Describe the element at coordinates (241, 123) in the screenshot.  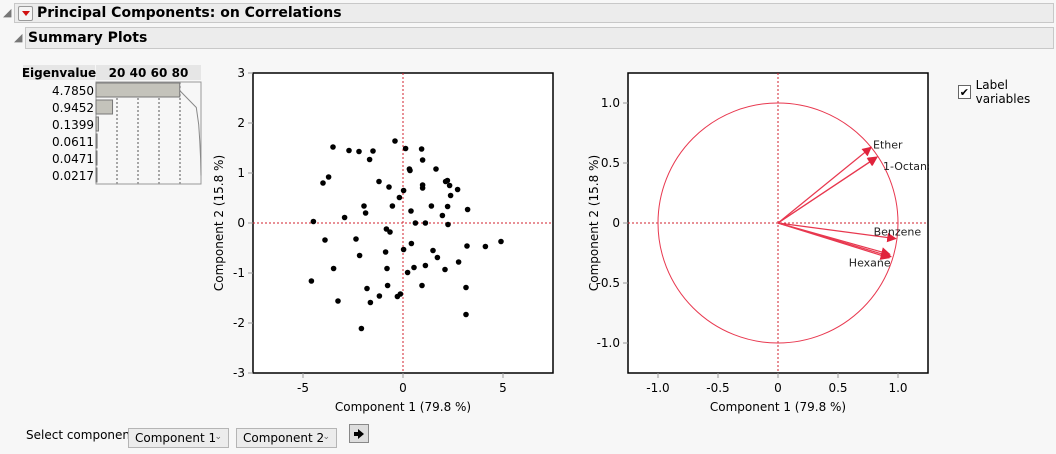
I see `y-tick-label: 2` at that location.